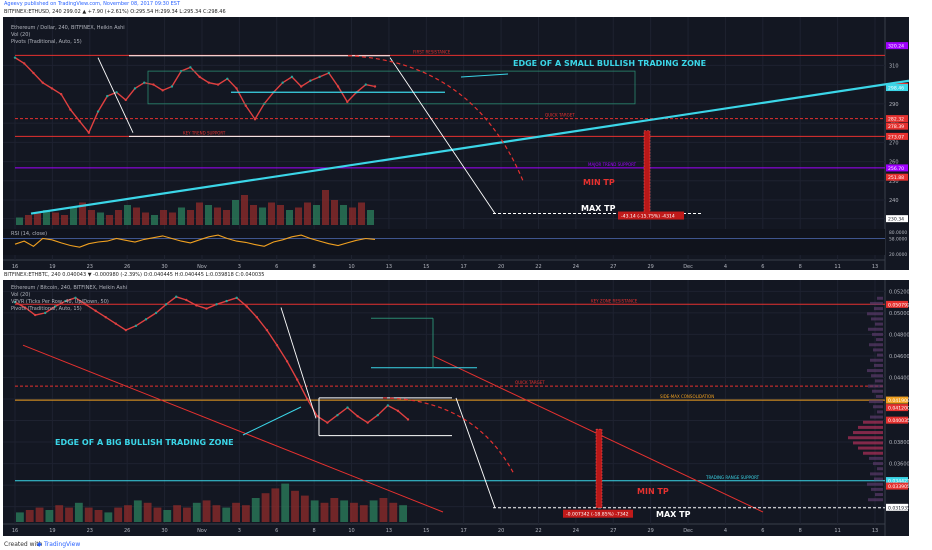  What do you see at coordinates (62, 544) in the screenshot?
I see `tradingview-brand: TradingView` at bounding box center [62, 544].